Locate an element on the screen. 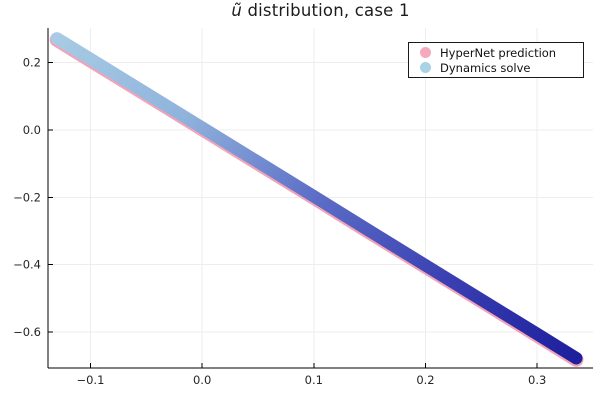  legend-row-dynamics: Dynamics solve is located at coordinates (501, 68).